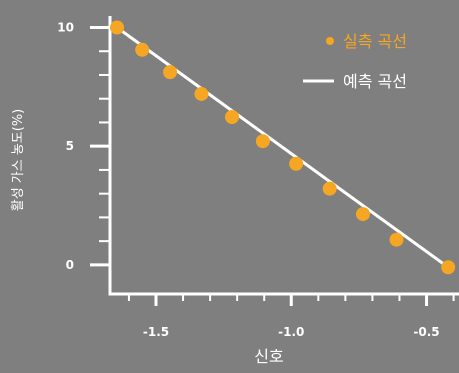  Describe the element at coordinates (156, 332) in the screenshot. I see `x-tick-label: -1.5` at that location.